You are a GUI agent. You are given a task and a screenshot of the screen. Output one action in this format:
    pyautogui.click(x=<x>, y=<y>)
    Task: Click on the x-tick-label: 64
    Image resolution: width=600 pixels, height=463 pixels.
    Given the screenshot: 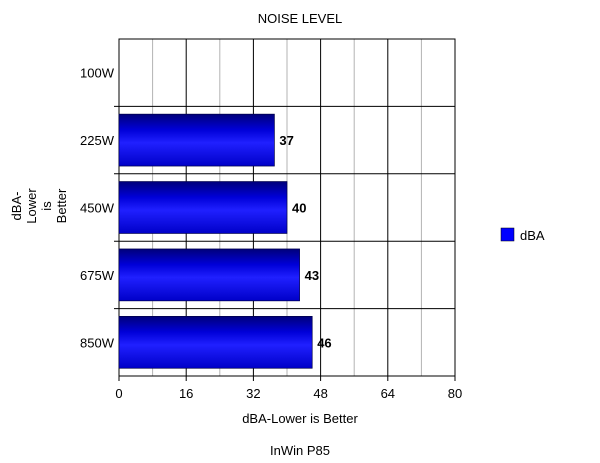 What is the action you would take?
    pyautogui.click(x=388, y=393)
    